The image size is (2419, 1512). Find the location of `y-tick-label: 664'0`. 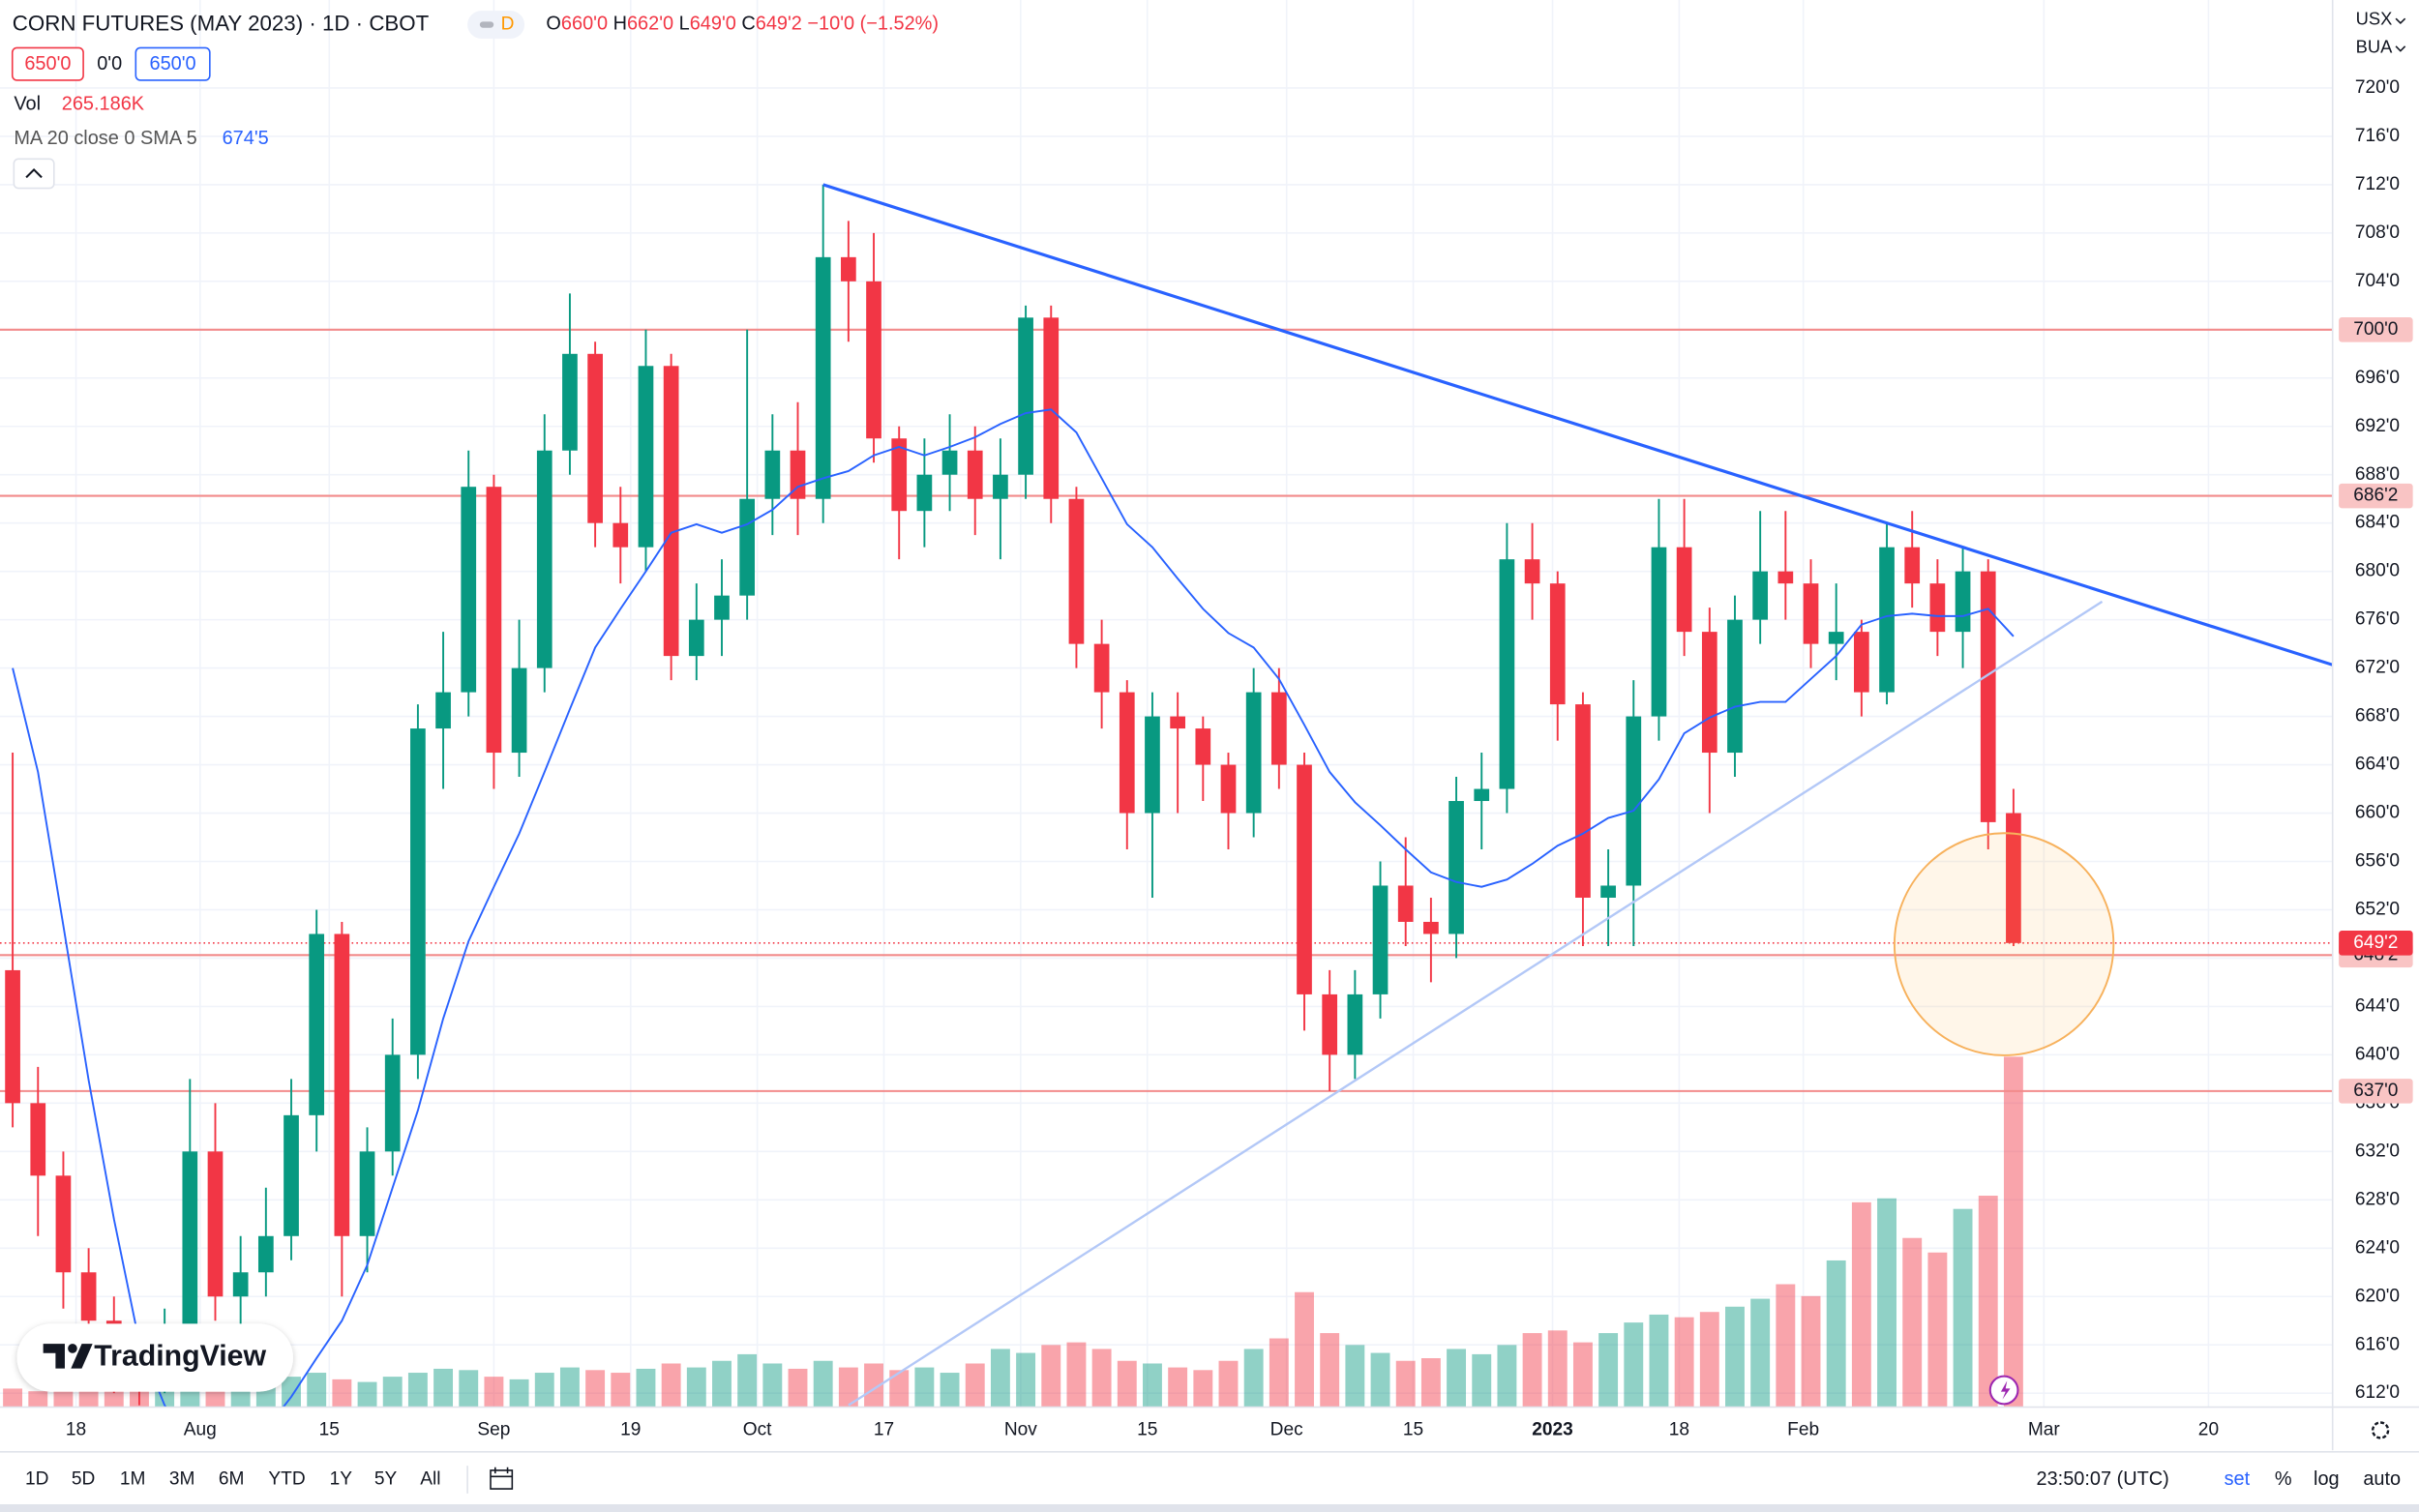

y-tick-label: 664'0 is located at coordinates (2378, 765).